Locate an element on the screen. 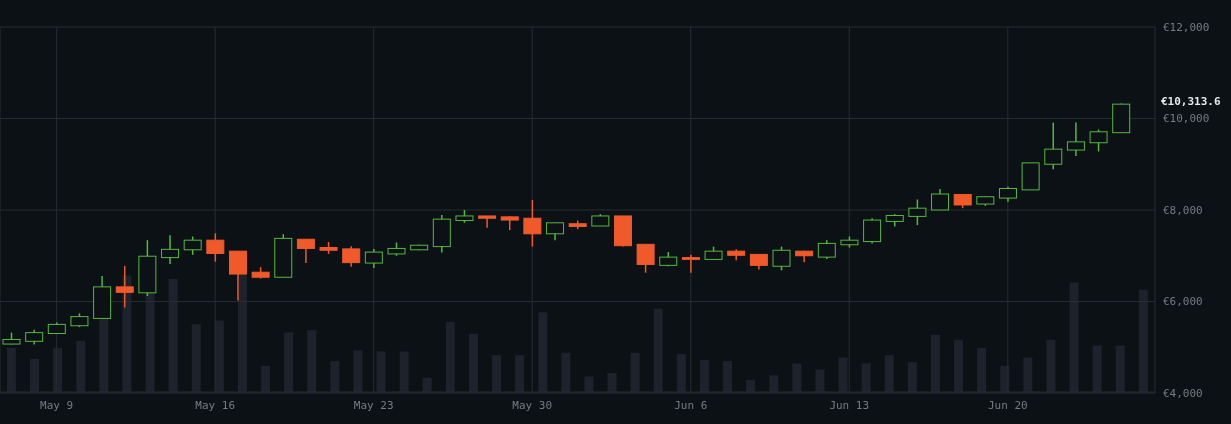 The height and width of the screenshot is (424, 1231). x-tick-label: May 16 is located at coordinates (215, 405).